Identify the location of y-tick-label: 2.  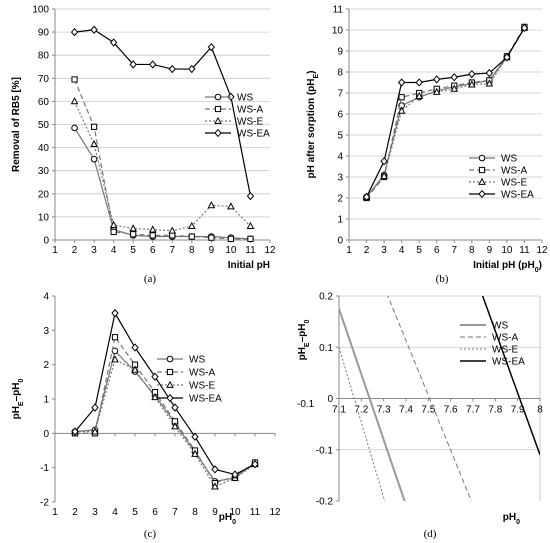
(340, 199).